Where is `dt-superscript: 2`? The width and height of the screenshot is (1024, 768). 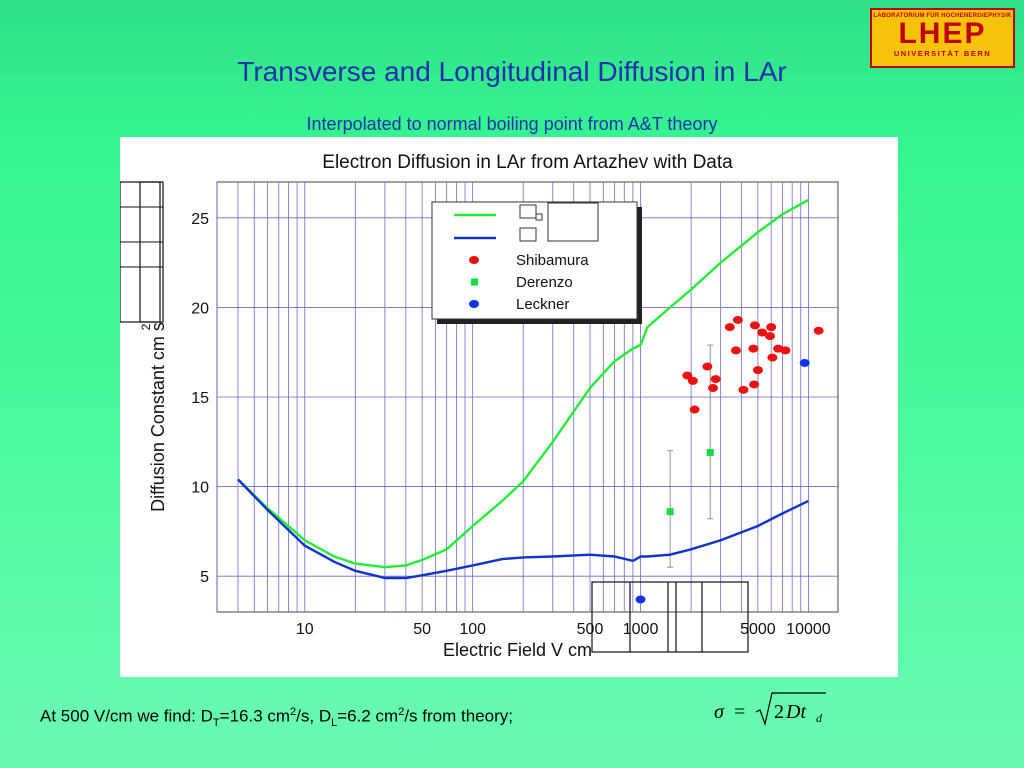
dt-superscript: 2 is located at coordinates (293, 712).